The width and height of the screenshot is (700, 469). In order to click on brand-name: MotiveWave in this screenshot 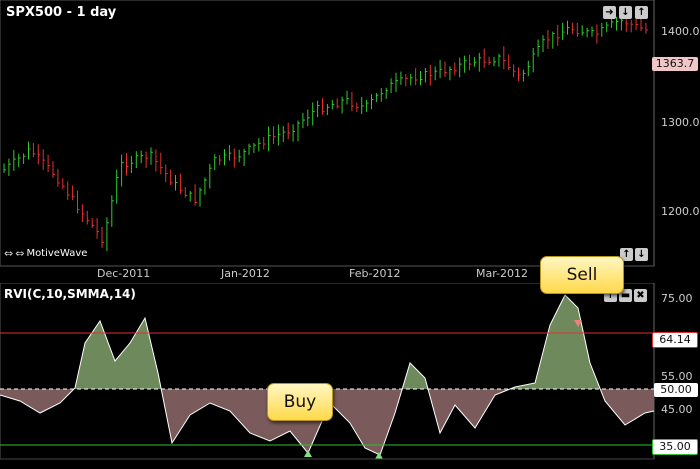, I will do `click(57, 253)`.